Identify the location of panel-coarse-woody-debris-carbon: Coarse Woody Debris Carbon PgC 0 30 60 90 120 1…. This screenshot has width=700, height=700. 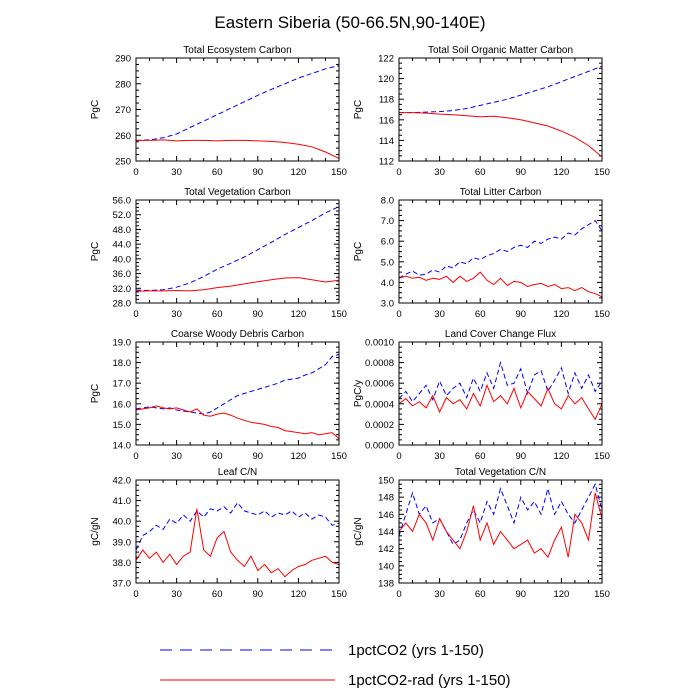
(218, 395).